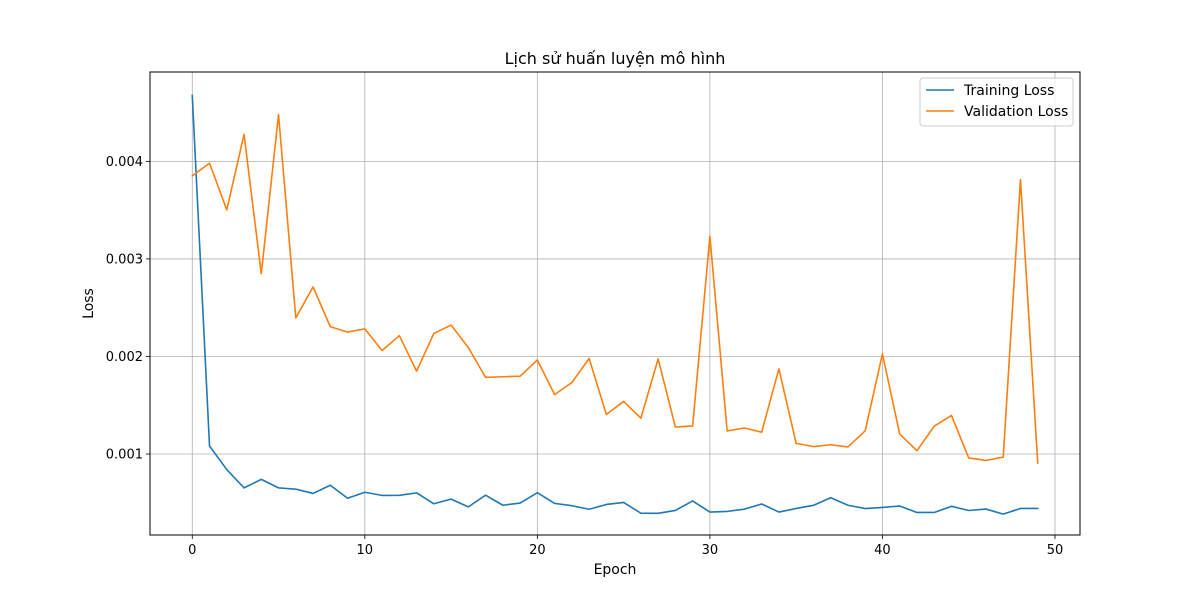 The image size is (1200, 600). I want to click on y-tick-label: 0.004, so click(124, 162).